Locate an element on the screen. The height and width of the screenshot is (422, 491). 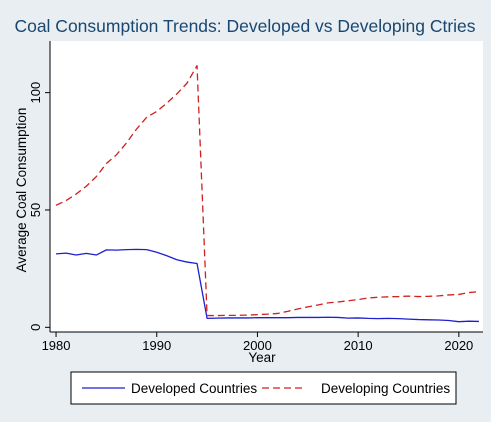
legend: Developed Countries Developing Countries is located at coordinates (263, 388).